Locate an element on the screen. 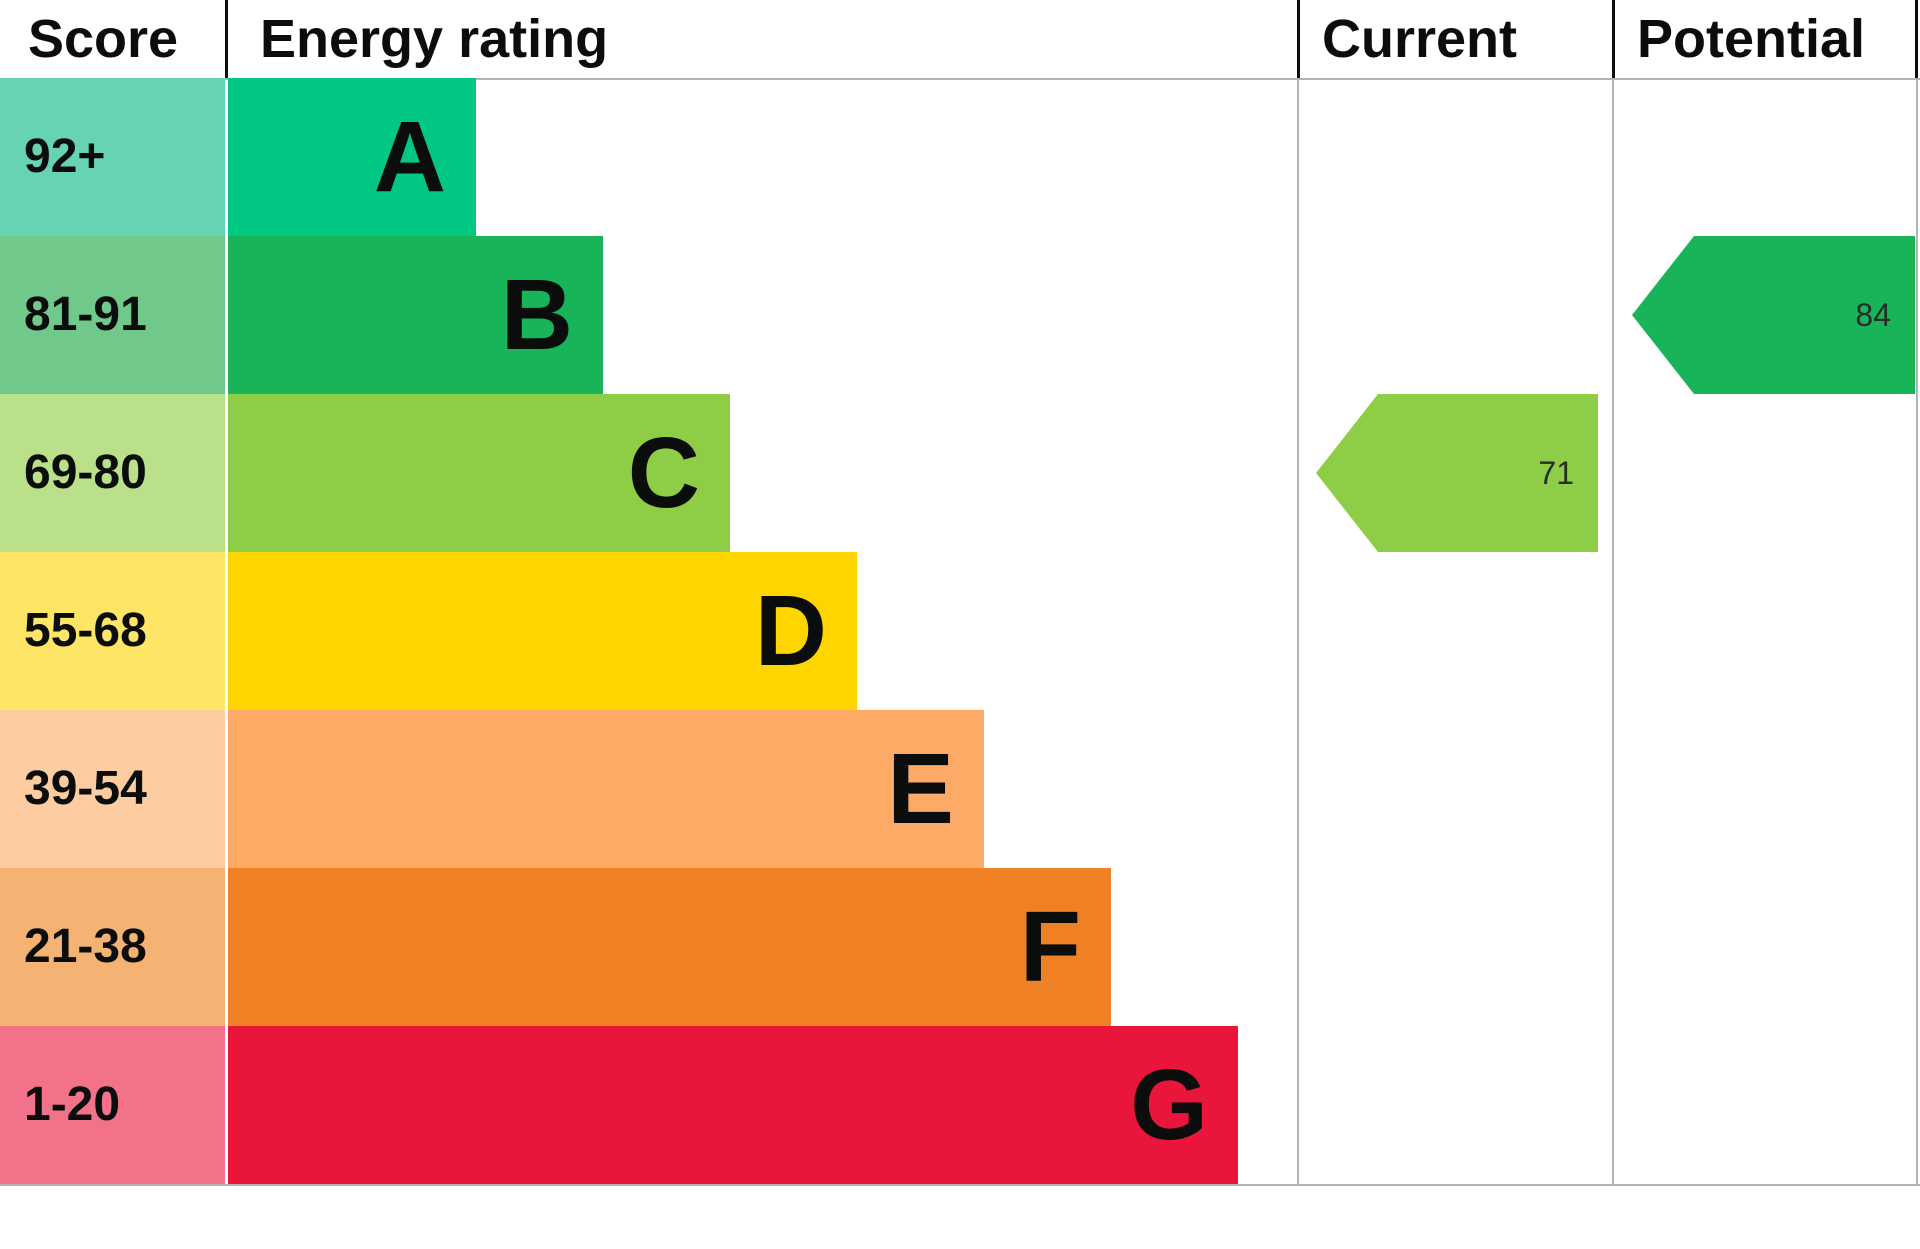 The width and height of the screenshot is (1920, 1249). band-row-e: 39-54 E is located at coordinates (960, 789).